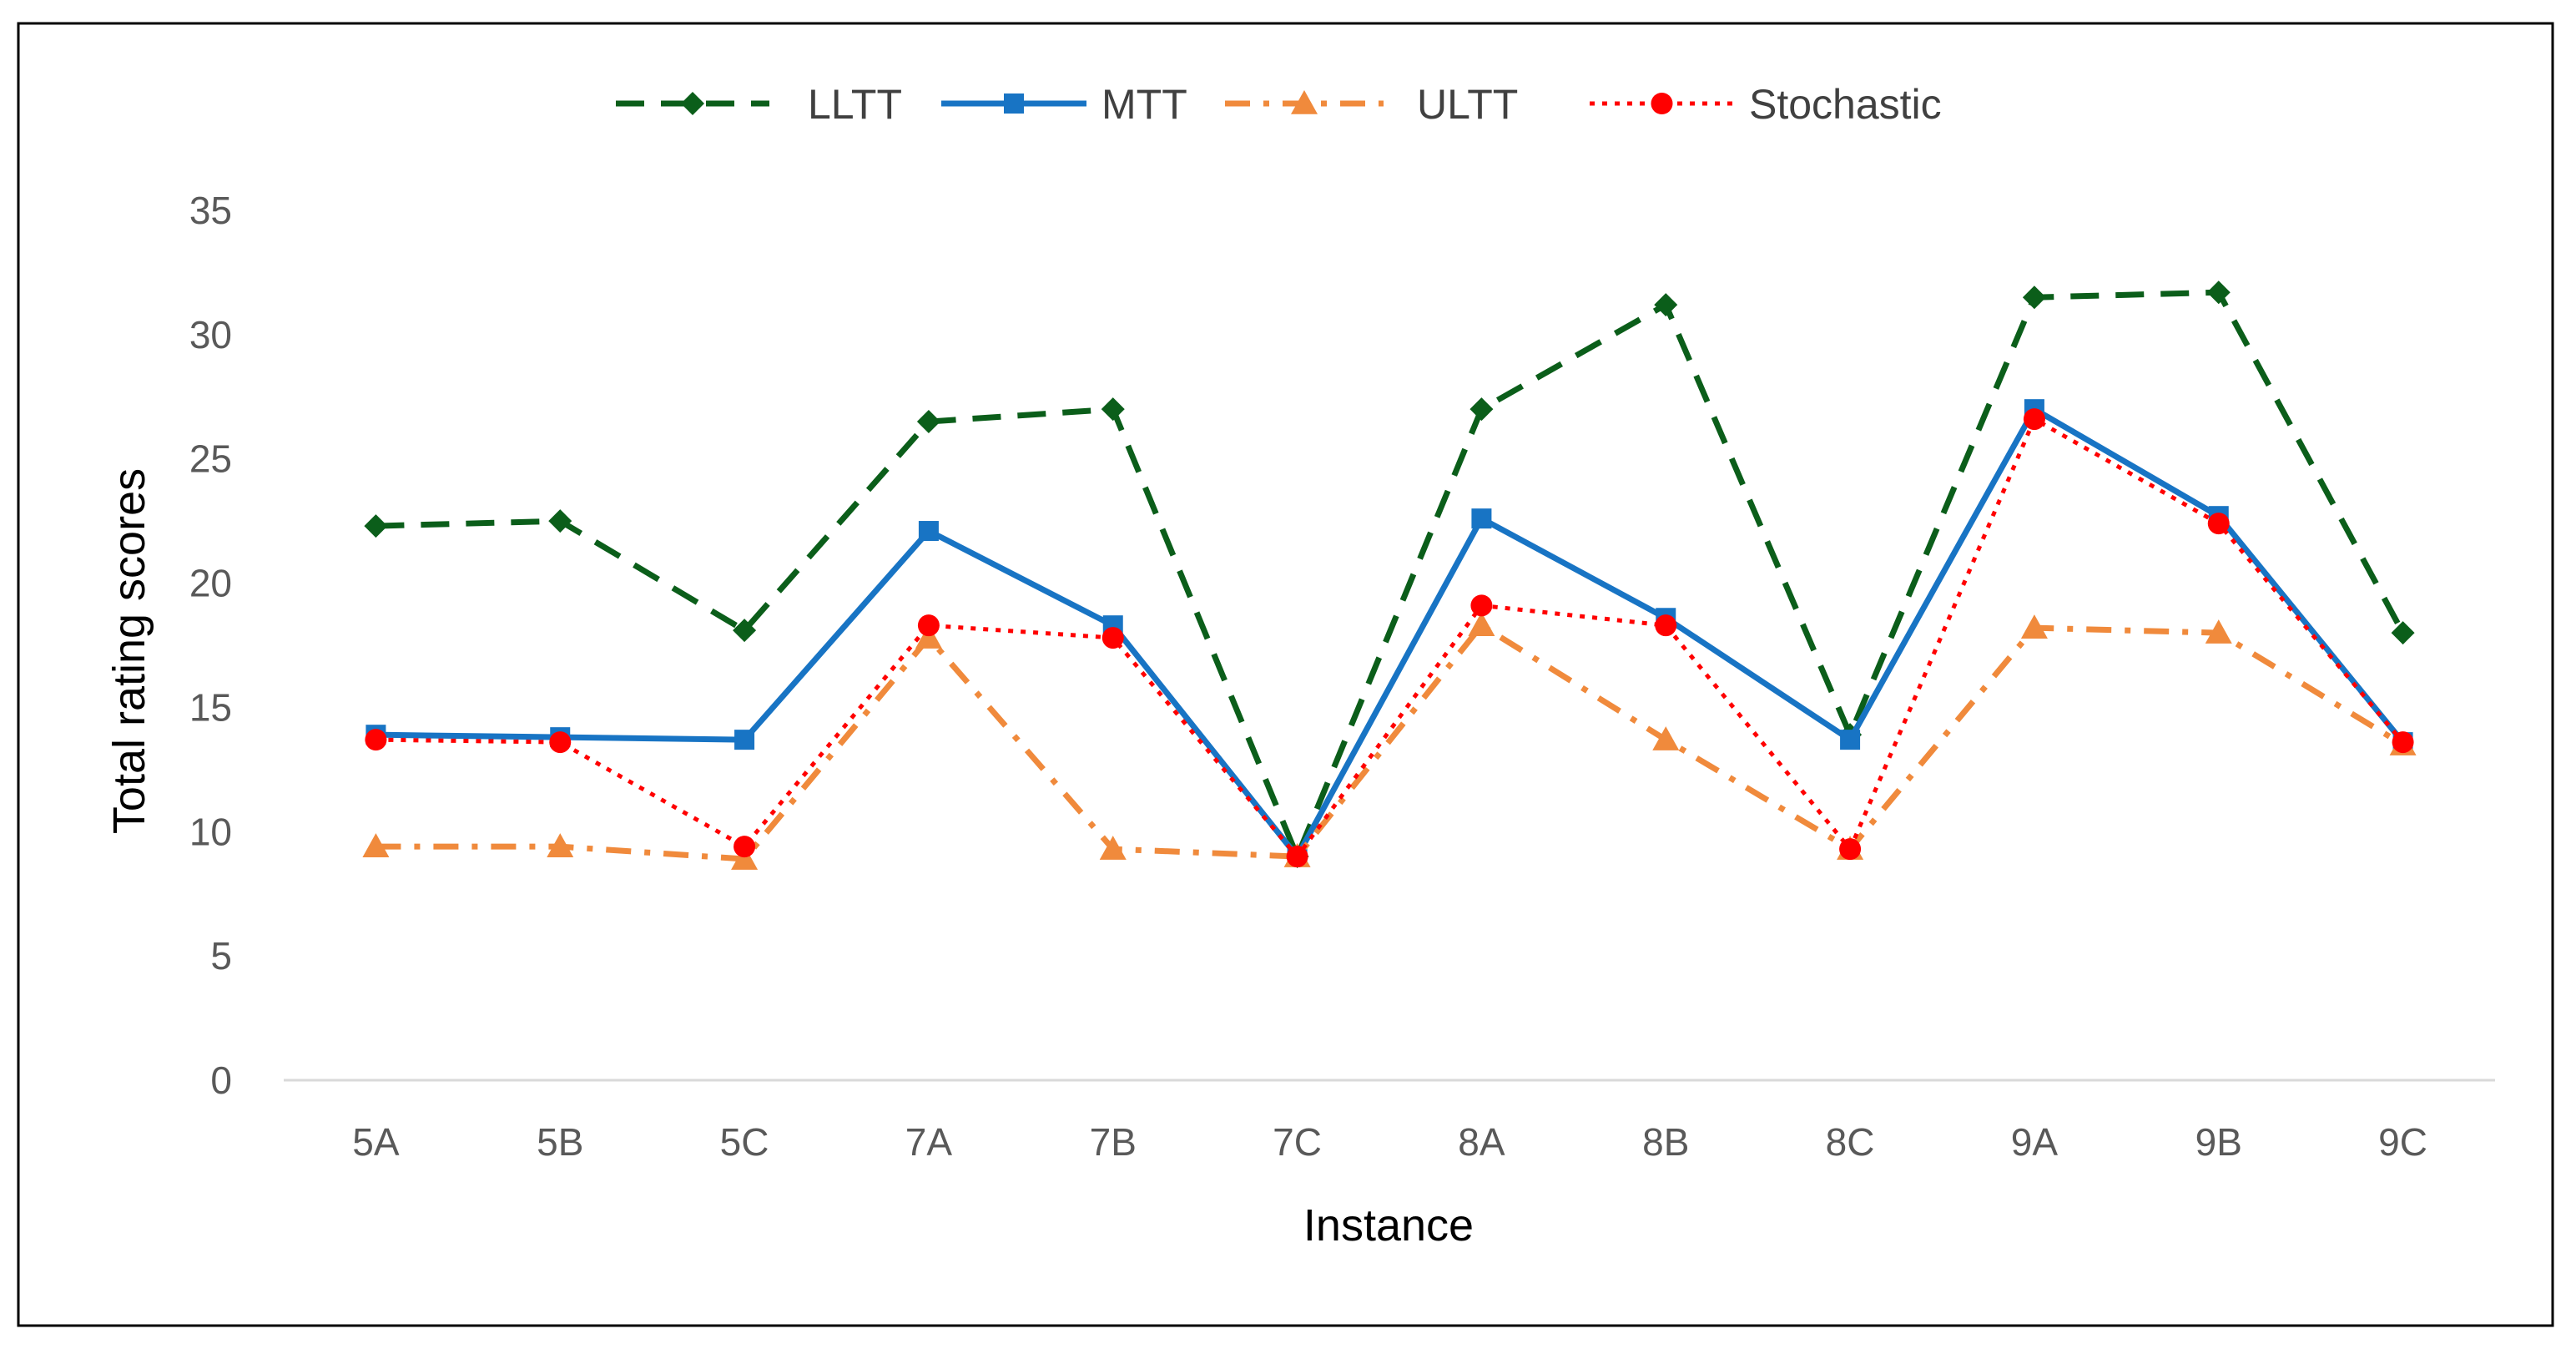 The image size is (2576, 1354). I want to click on legend: LLTT MTT ULTT Stochastic, so click(1279, 104).